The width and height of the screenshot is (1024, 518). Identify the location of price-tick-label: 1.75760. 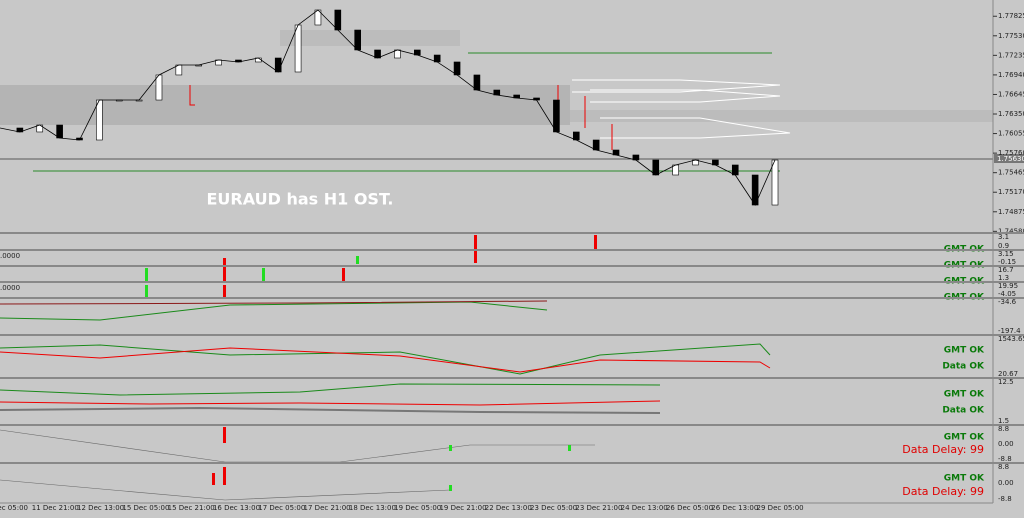
(1011, 153).